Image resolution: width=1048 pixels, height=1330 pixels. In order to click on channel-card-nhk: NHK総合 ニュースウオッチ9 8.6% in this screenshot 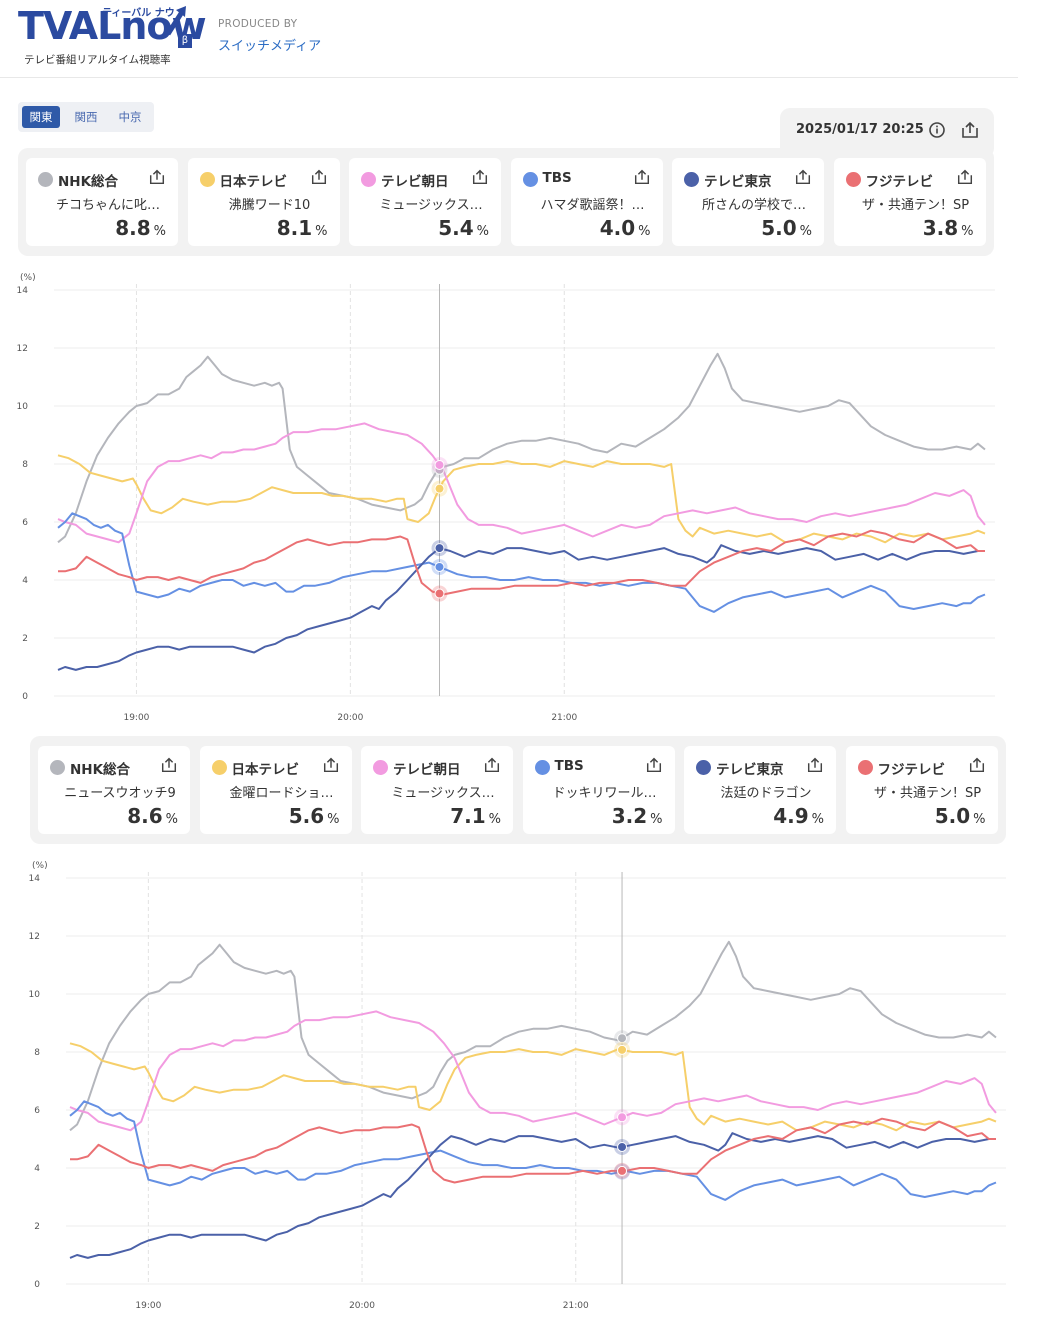, I will do `click(114, 790)`.